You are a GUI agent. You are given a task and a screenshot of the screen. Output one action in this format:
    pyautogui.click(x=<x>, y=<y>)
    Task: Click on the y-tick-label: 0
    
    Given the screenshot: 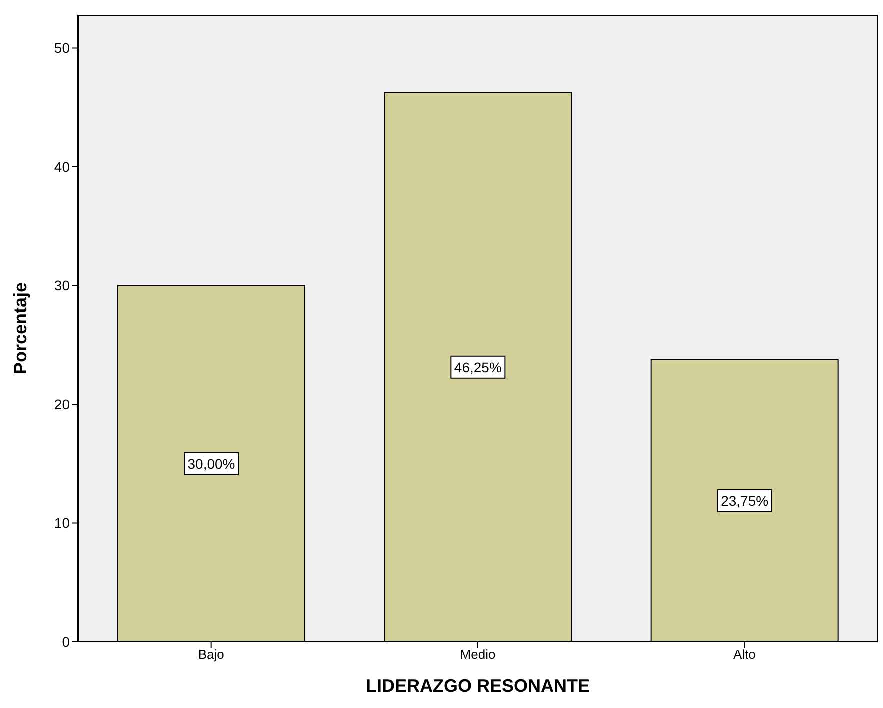 What is the action you would take?
    pyautogui.click(x=66, y=642)
    